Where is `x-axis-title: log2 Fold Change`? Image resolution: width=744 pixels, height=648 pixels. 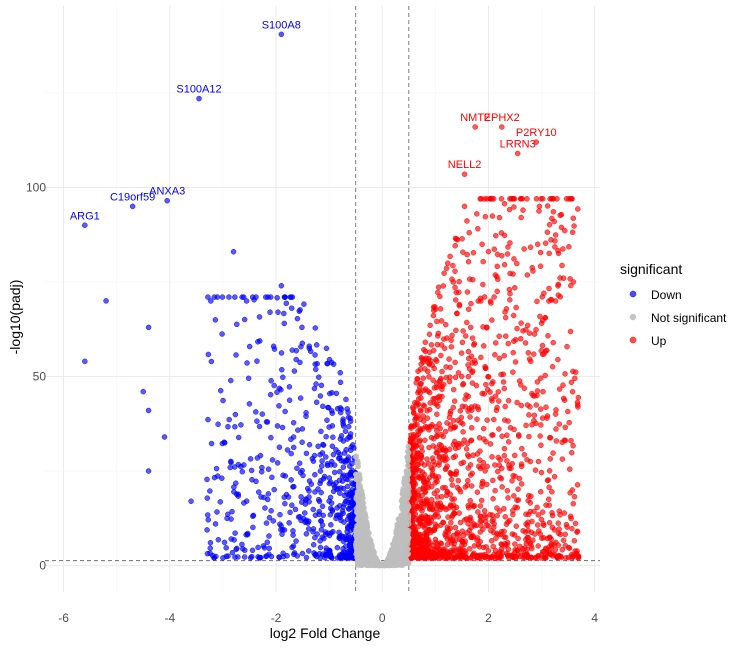
x-axis-title: log2 Fold Change is located at coordinates (325, 633).